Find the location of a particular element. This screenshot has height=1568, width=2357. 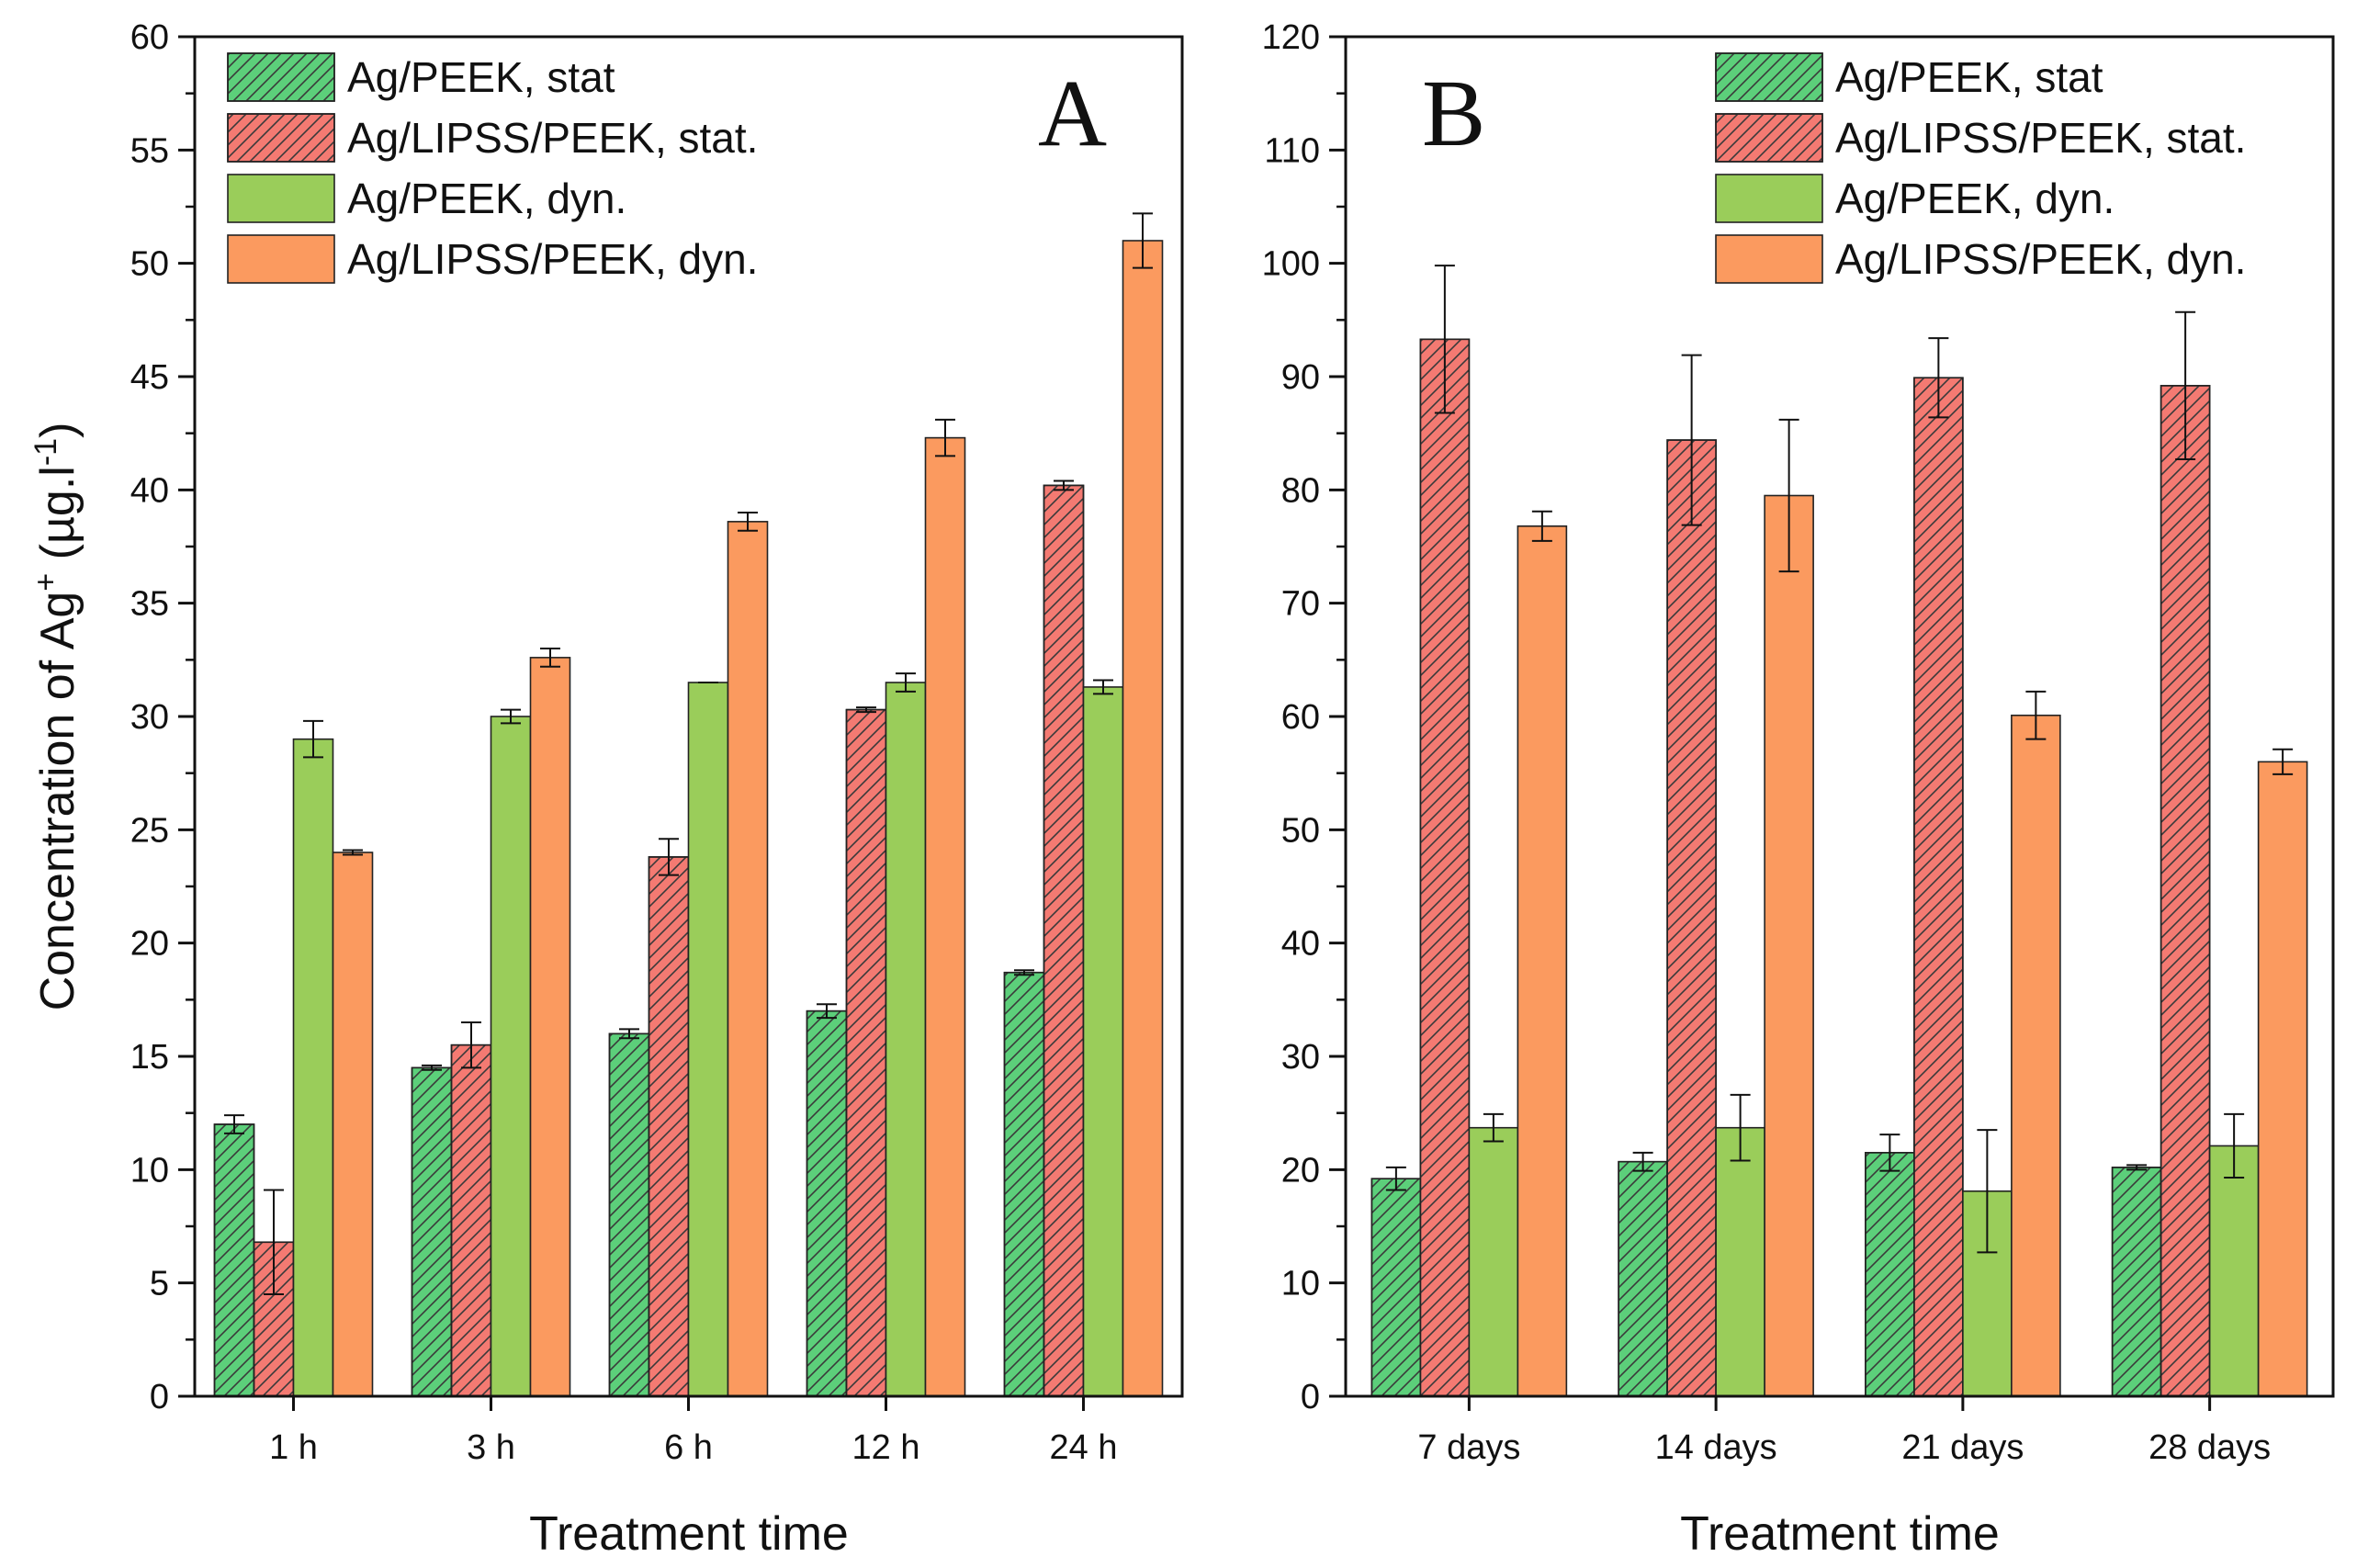

panel-a-y-axis-title: Concentration of Ag+ (µg.l-1) is located at coordinates (57, 717).